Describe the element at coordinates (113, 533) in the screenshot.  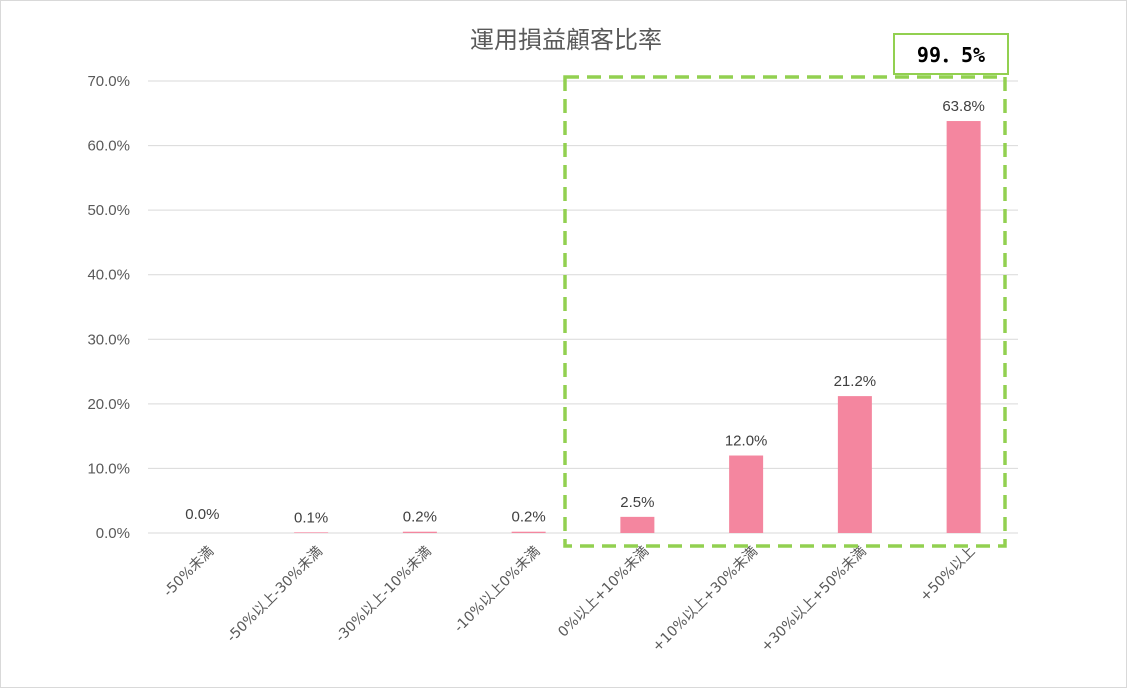
I see `y-tick-label: 0.0%` at that location.